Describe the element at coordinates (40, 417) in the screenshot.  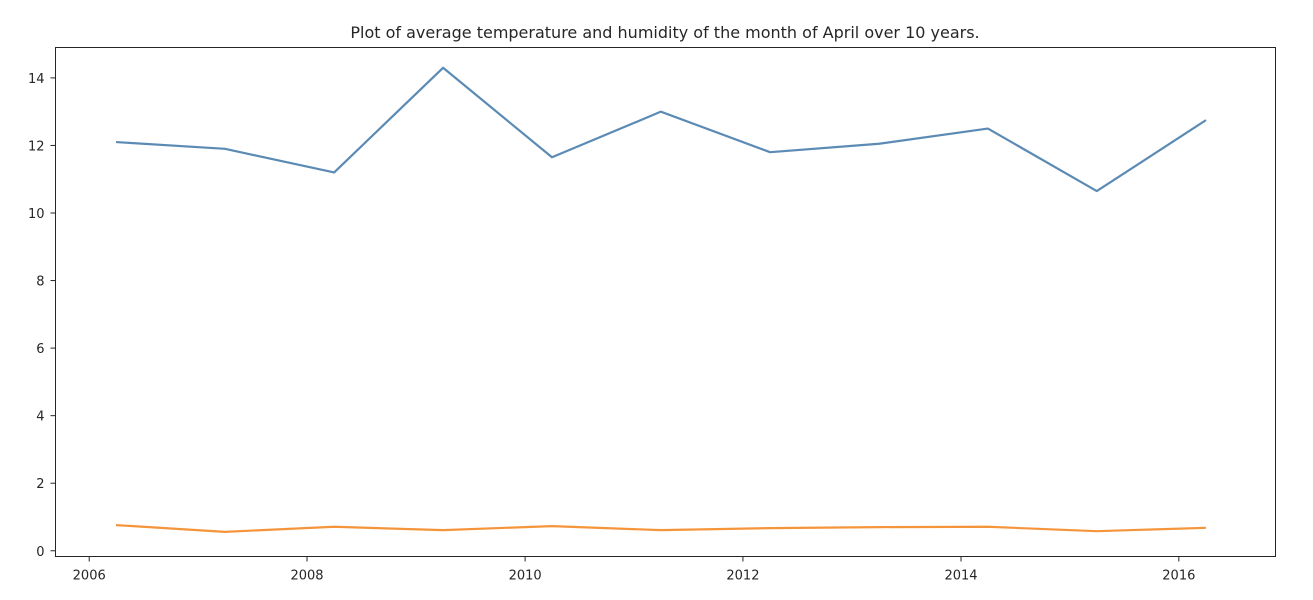
I see `y-tick-label-4: 4` at that location.